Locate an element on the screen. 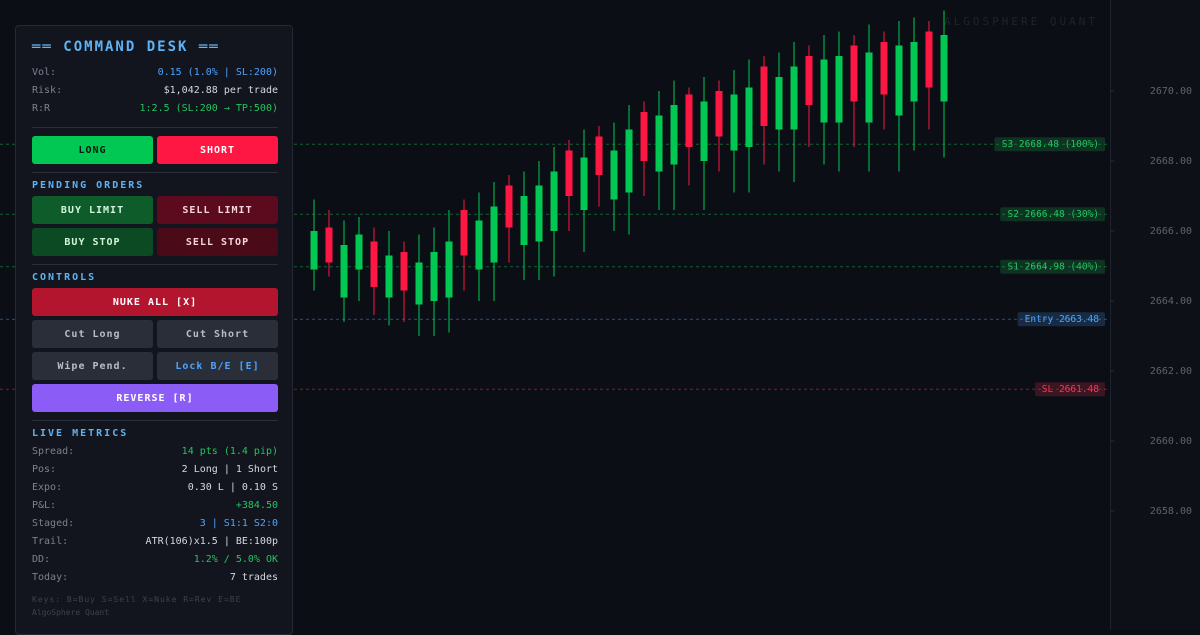  row-label: P&L: is located at coordinates (44, 505).